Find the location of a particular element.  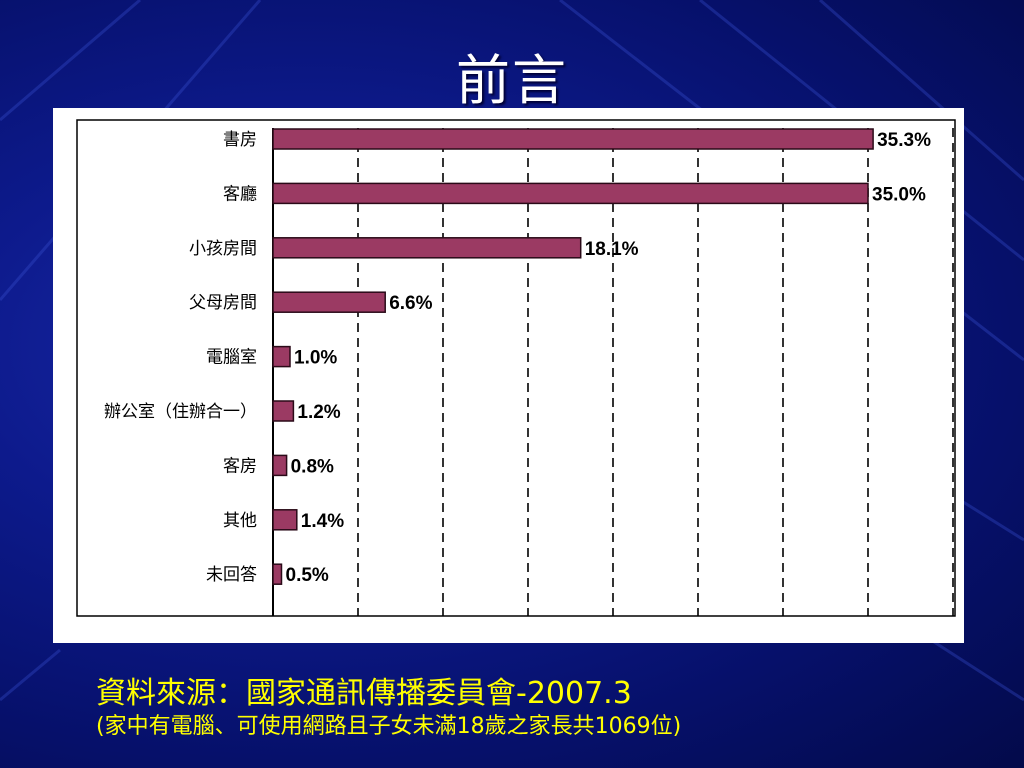

data-label: 0.5% is located at coordinates (307, 575).